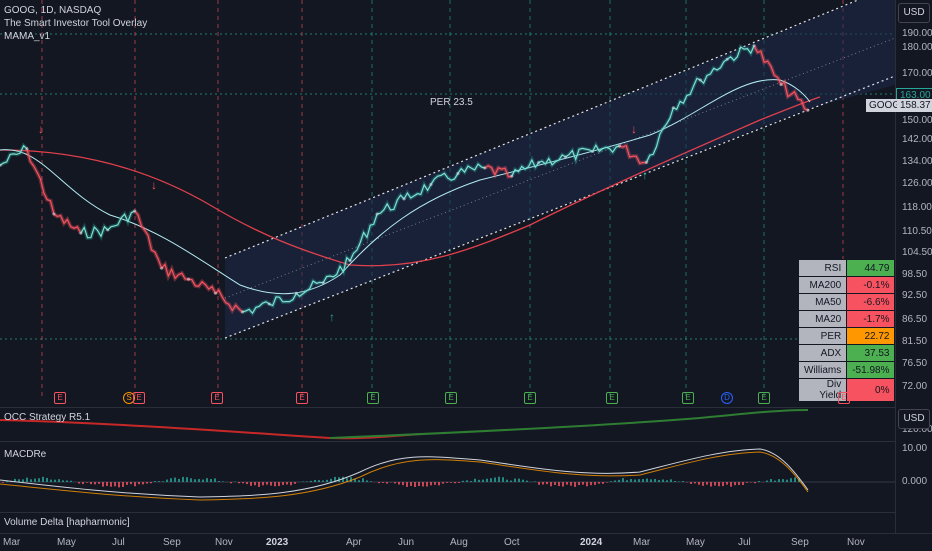  Describe the element at coordinates (823, 370) in the screenshot. I see `stats-label: Williams` at that location.